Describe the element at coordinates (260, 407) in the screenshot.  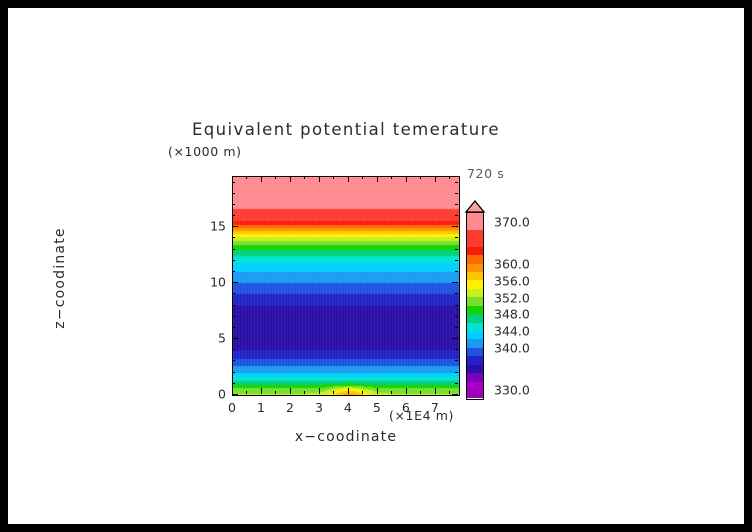
I see `x-tick-label: 1` at that location.